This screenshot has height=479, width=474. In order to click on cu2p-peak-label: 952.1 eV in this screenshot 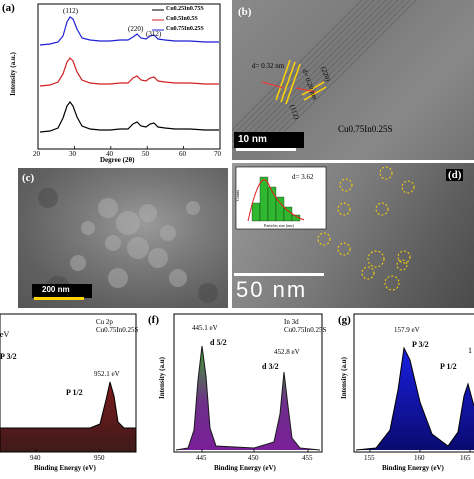, I will do `click(107, 374)`.